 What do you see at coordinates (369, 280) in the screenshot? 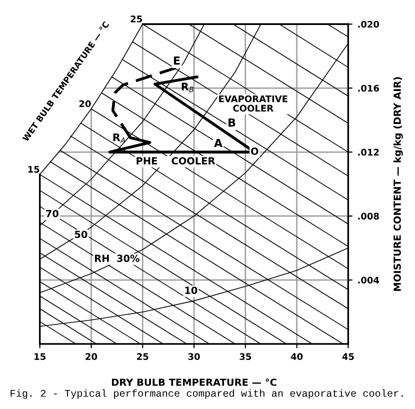
I see `y-tick-label: .004` at bounding box center [369, 280].